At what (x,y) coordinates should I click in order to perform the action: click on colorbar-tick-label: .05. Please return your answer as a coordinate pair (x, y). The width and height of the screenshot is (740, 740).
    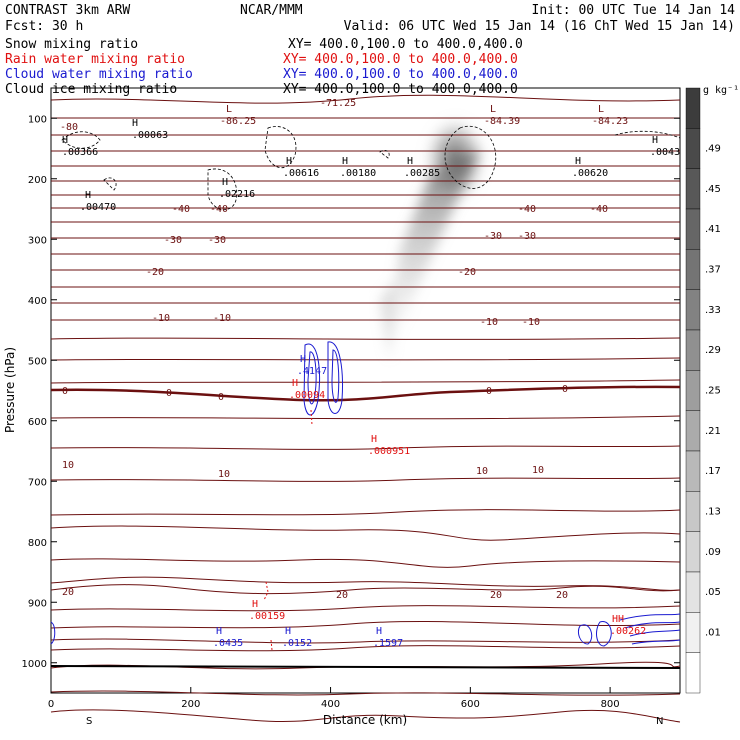
    Looking at the image, I should click on (713, 592).